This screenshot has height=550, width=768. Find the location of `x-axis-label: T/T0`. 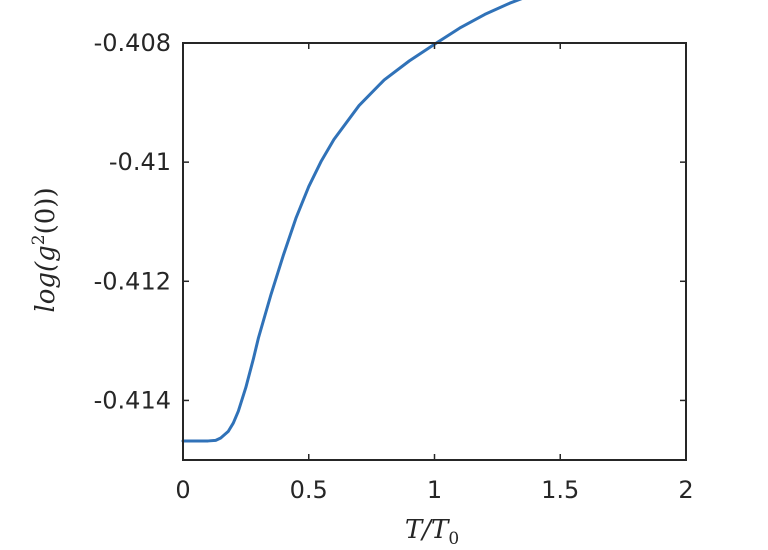

x-axis-label: T/T0 is located at coordinates (432, 532).